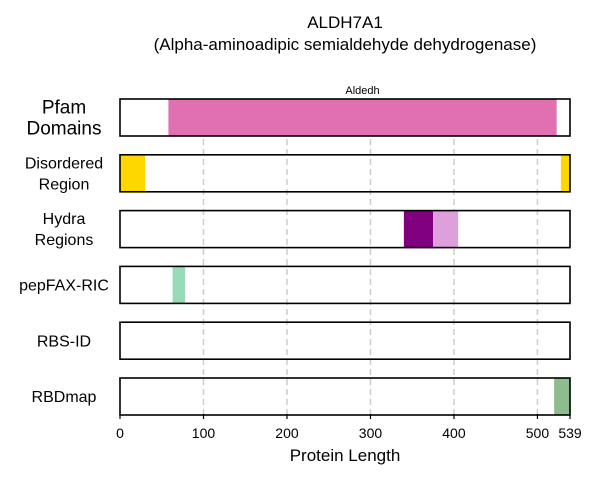 This screenshot has width=600, height=480. I want to click on track-label-line: Pfam, so click(64, 108).